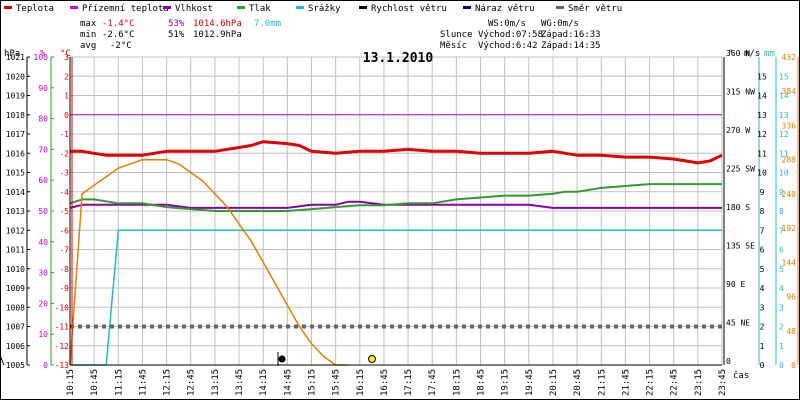 This screenshot has height=404, width=800. Describe the element at coordinates (738, 323) in the screenshot. I see `wind-direction-tick: 45 NE` at that location.